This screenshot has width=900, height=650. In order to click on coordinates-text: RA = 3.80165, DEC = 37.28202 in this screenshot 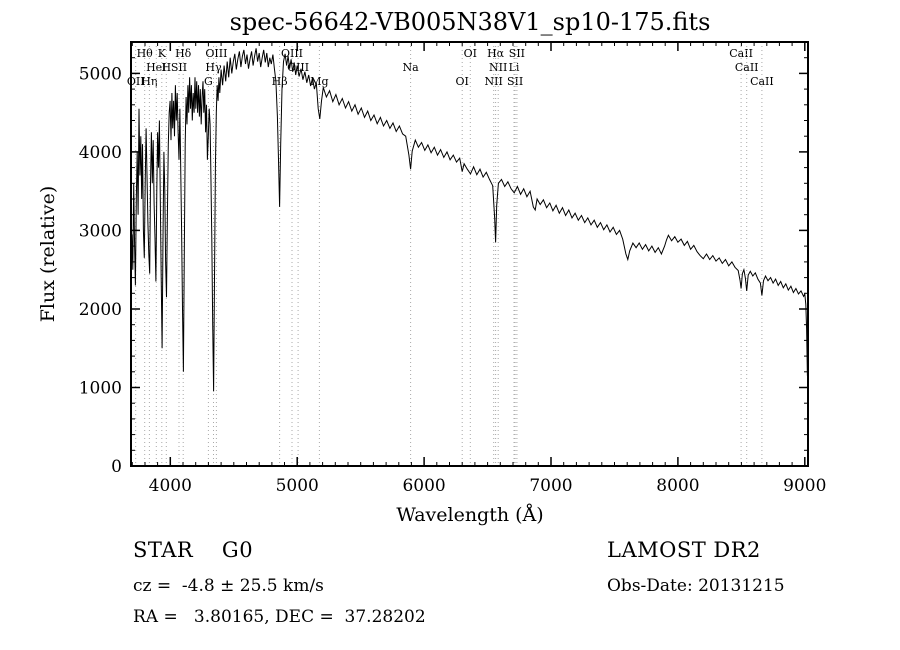, I will do `click(279, 617)`.